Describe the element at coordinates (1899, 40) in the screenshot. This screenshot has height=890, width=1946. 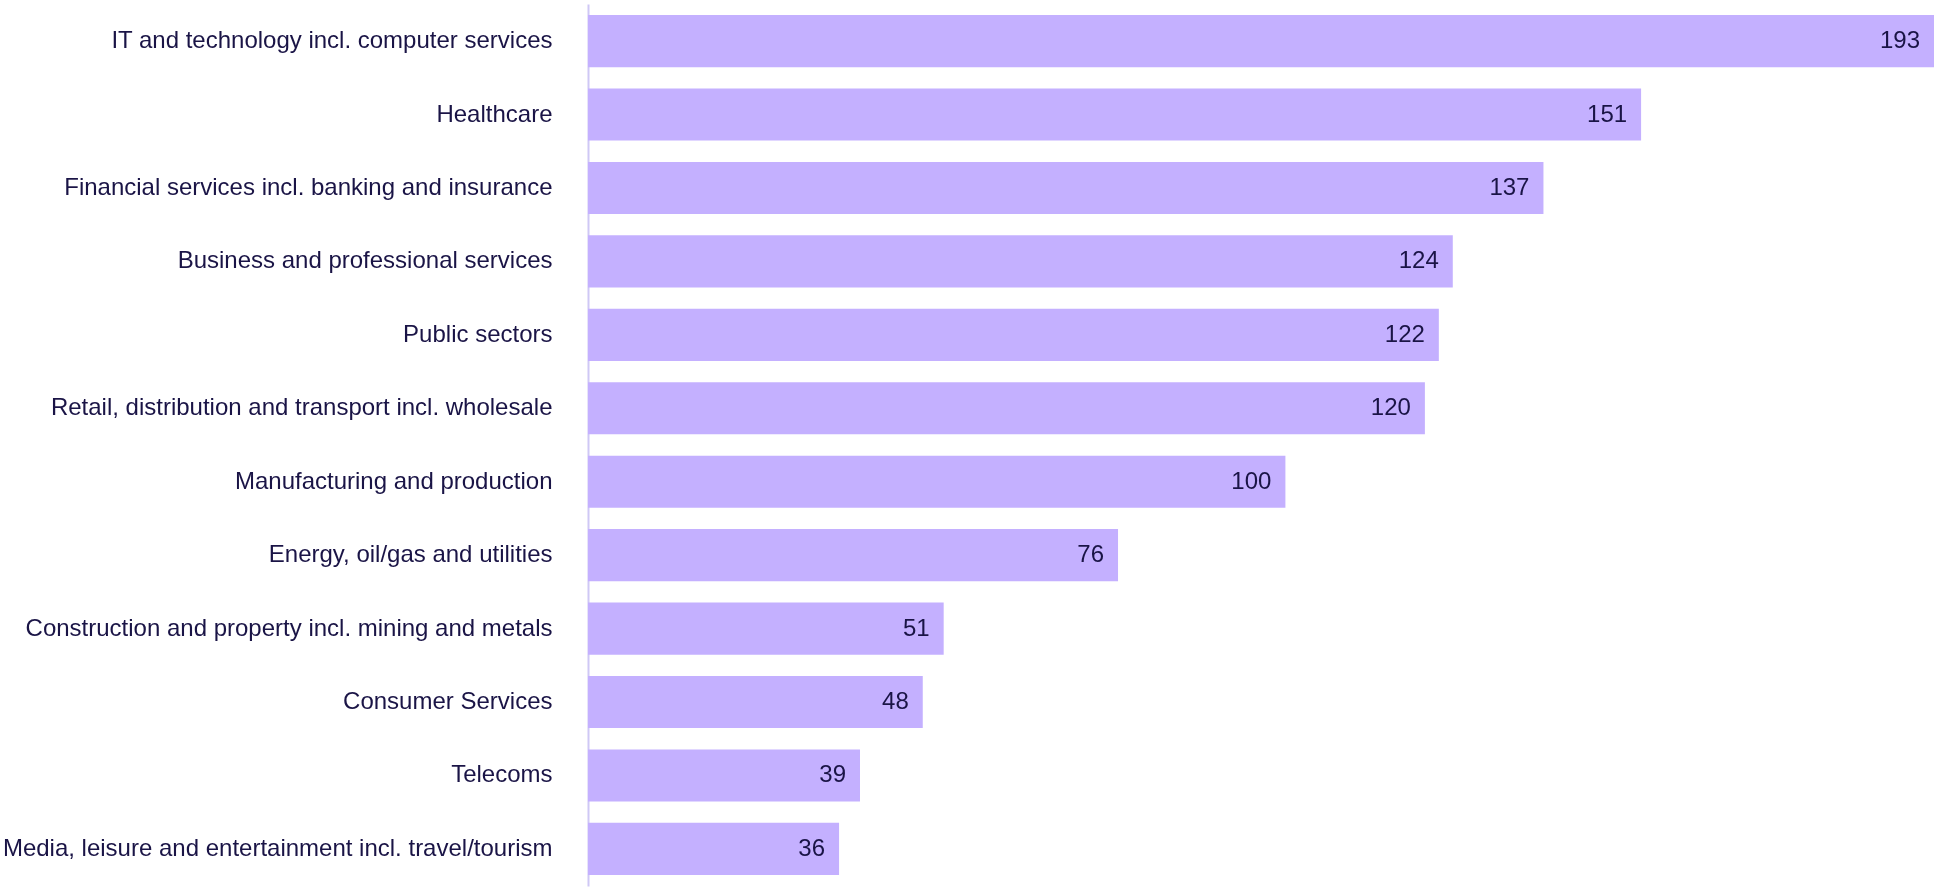
I see `data-label: 193` at that location.